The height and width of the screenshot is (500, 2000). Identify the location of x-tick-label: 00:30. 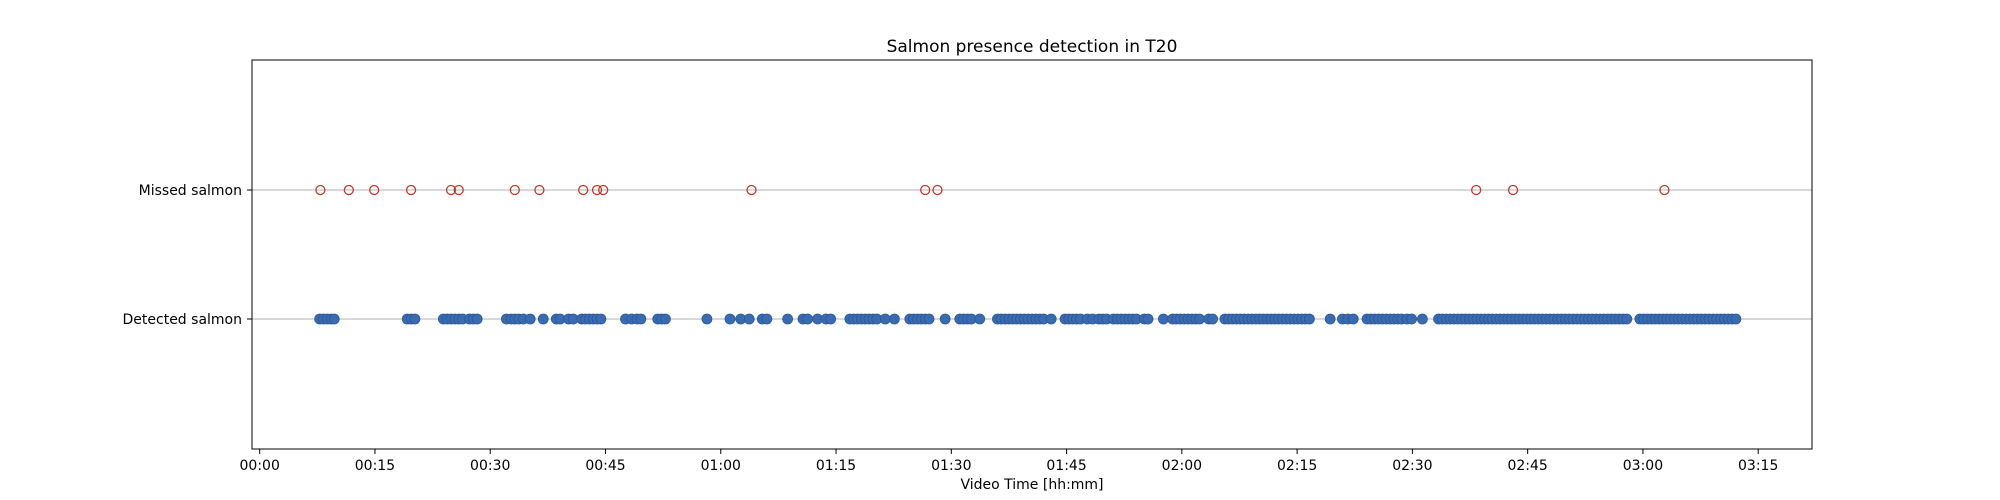
(490, 466).